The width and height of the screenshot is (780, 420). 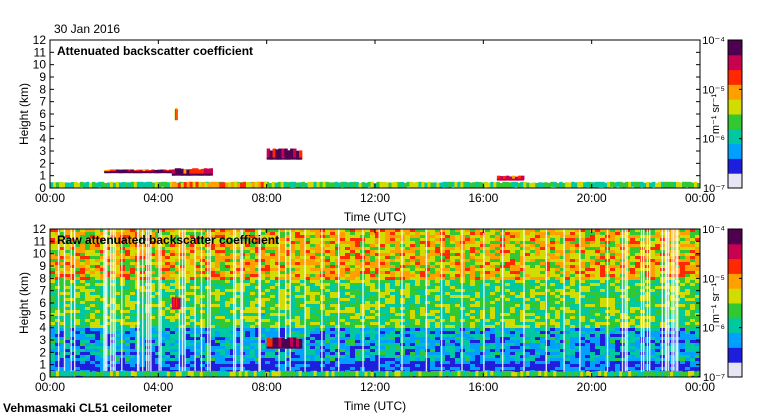 I want to click on x-tick-label: 08:00, so click(x=267, y=387).